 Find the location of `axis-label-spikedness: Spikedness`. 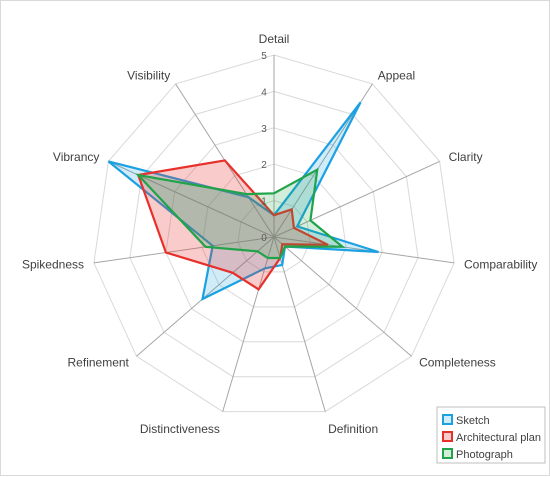

axis-label-spikedness: Spikedness is located at coordinates (53, 264).